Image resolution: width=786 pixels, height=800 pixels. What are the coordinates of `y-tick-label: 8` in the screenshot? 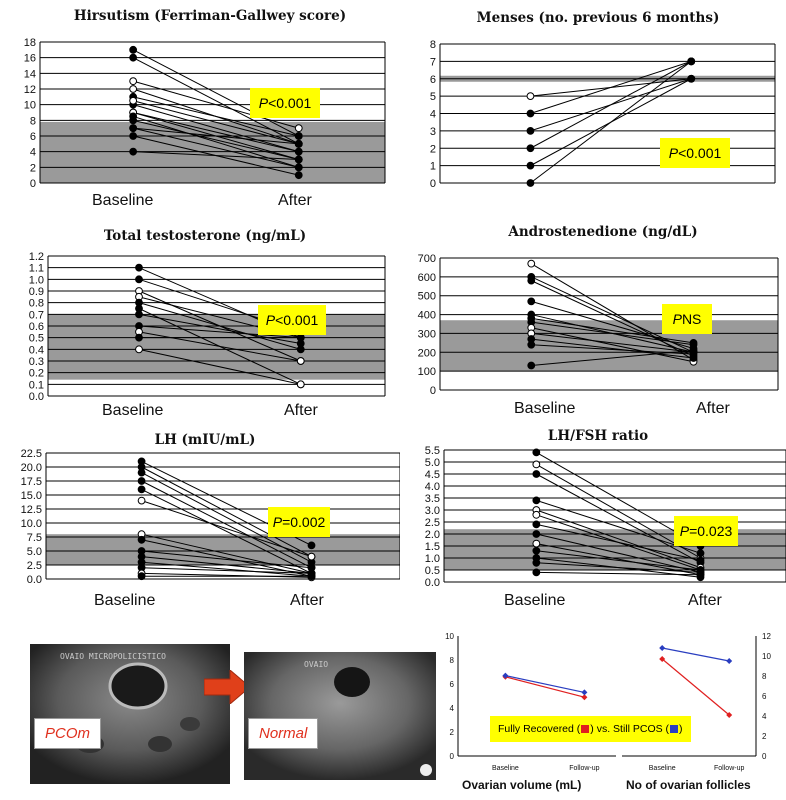 It's located at (452, 660).